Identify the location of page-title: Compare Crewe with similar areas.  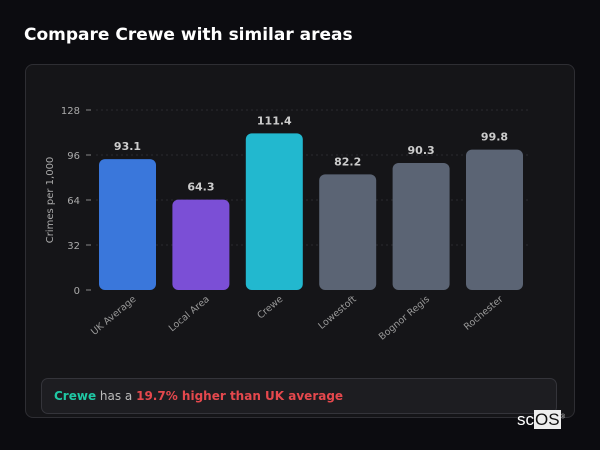
(188, 35).